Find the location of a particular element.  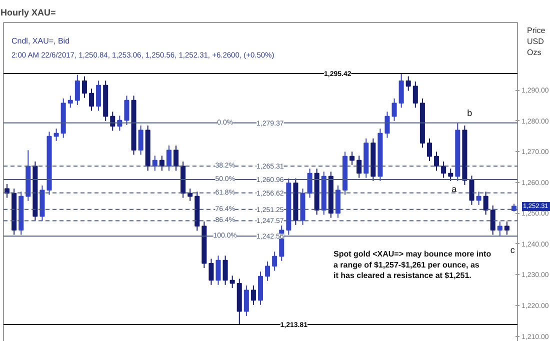

annotation: Spot gold <XAU=> may bounce more into a range of $1,257-$1,261 per ounce, as it has cleared a resistance at $1,251. is located at coordinates (413, 265).